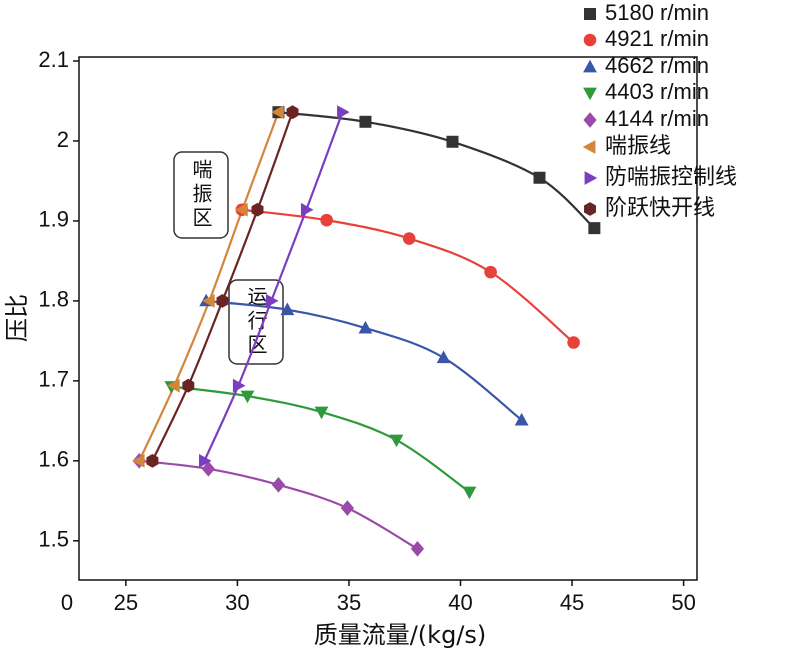 Image resolution: width=791 pixels, height=654 pixels. I want to click on x-tick-label: 50, so click(683, 602).